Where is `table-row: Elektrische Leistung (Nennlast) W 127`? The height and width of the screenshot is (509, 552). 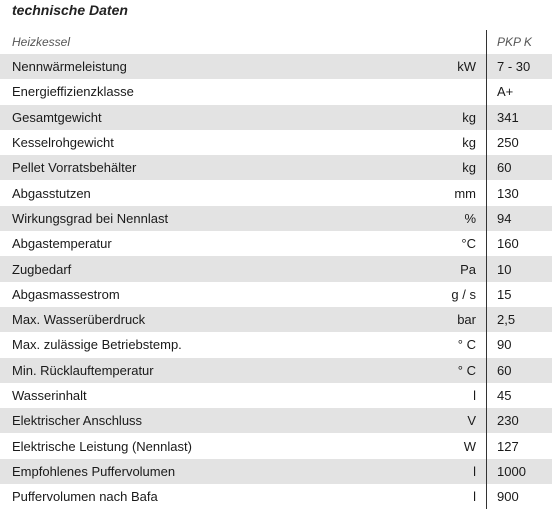 table-row: Elektrische Leistung (Nennlast) W 127 is located at coordinates (276, 445).